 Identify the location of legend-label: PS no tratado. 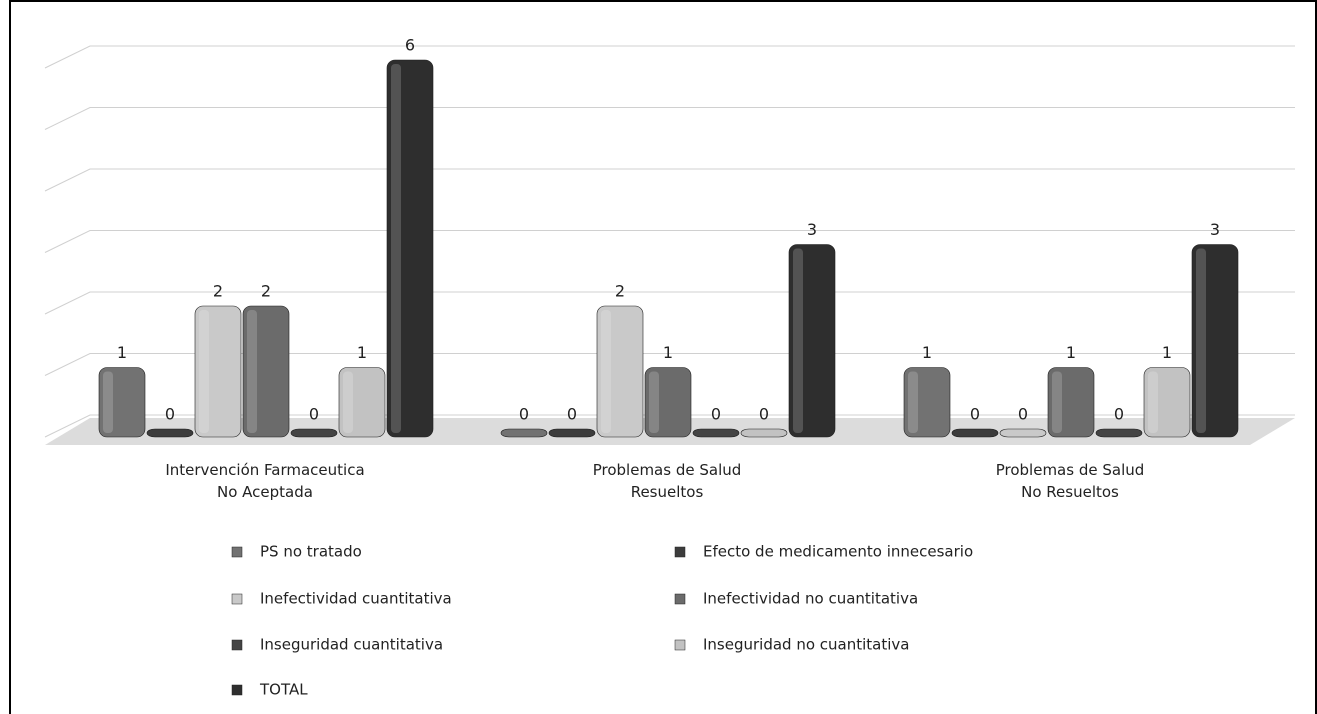
(311, 552).